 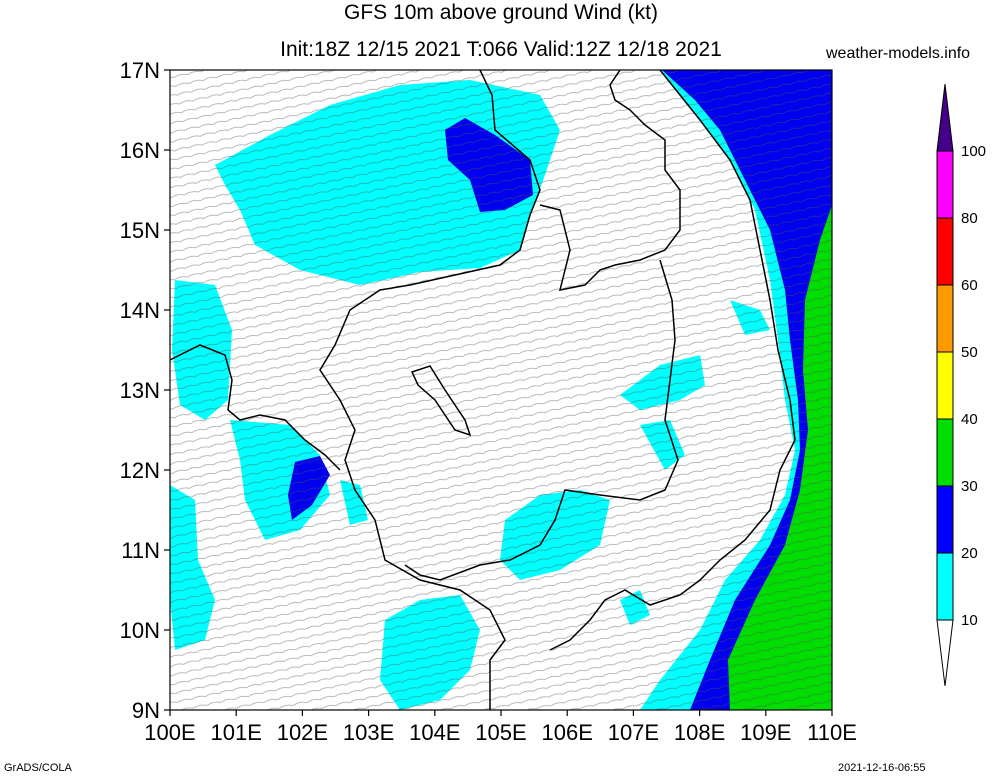 What do you see at coordinates (567, 732) in the screenshot?
I see `x-tick-label: 106E` at bounding box center [567, 732].